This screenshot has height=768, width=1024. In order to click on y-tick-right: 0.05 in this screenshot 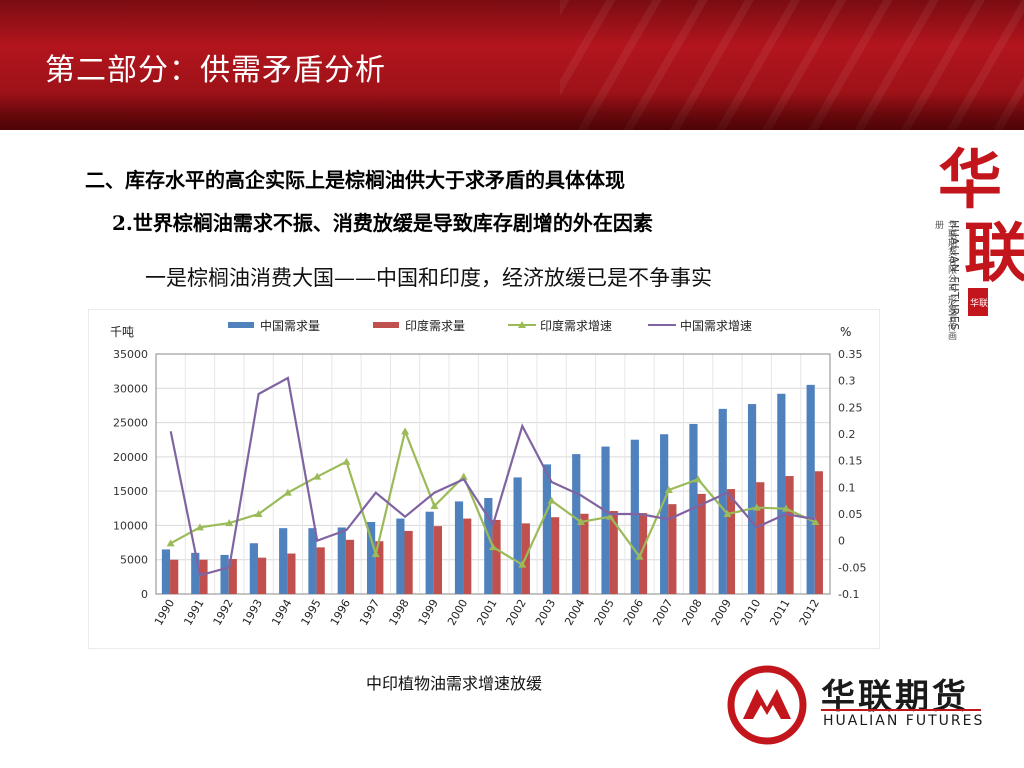, I will do `click(850, 514)`.